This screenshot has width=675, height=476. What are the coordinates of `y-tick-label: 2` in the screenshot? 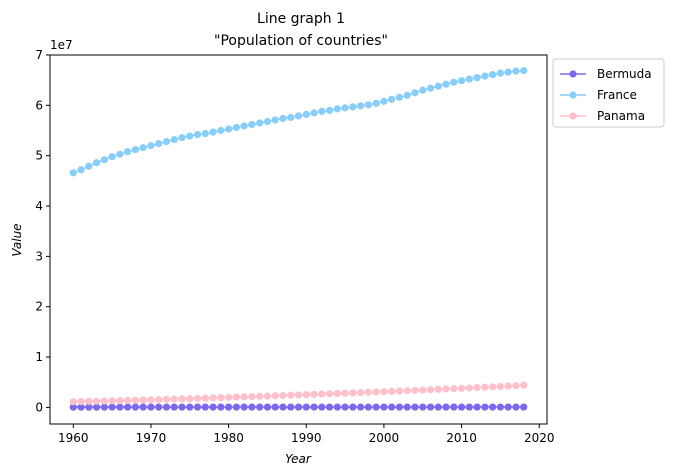 It's located at (39, 307).